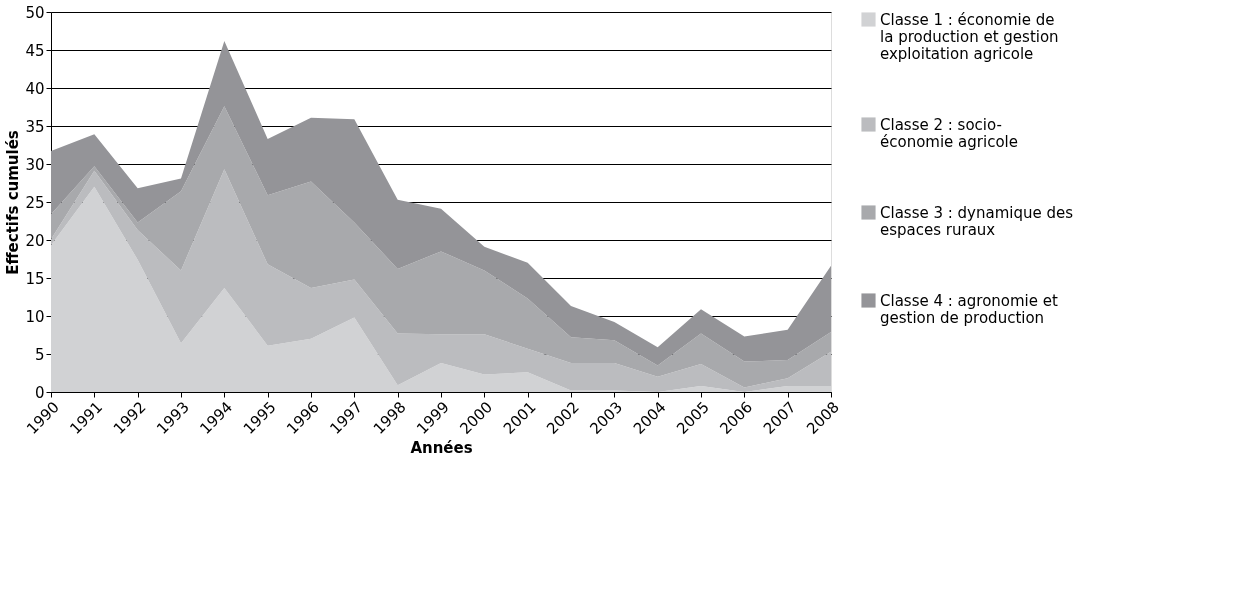 The image size is (1239, 610). What do you see at coordinates (35, 164) in the screenshot?
I see `y-tick-label: 30` at bounding box center [35, 164].